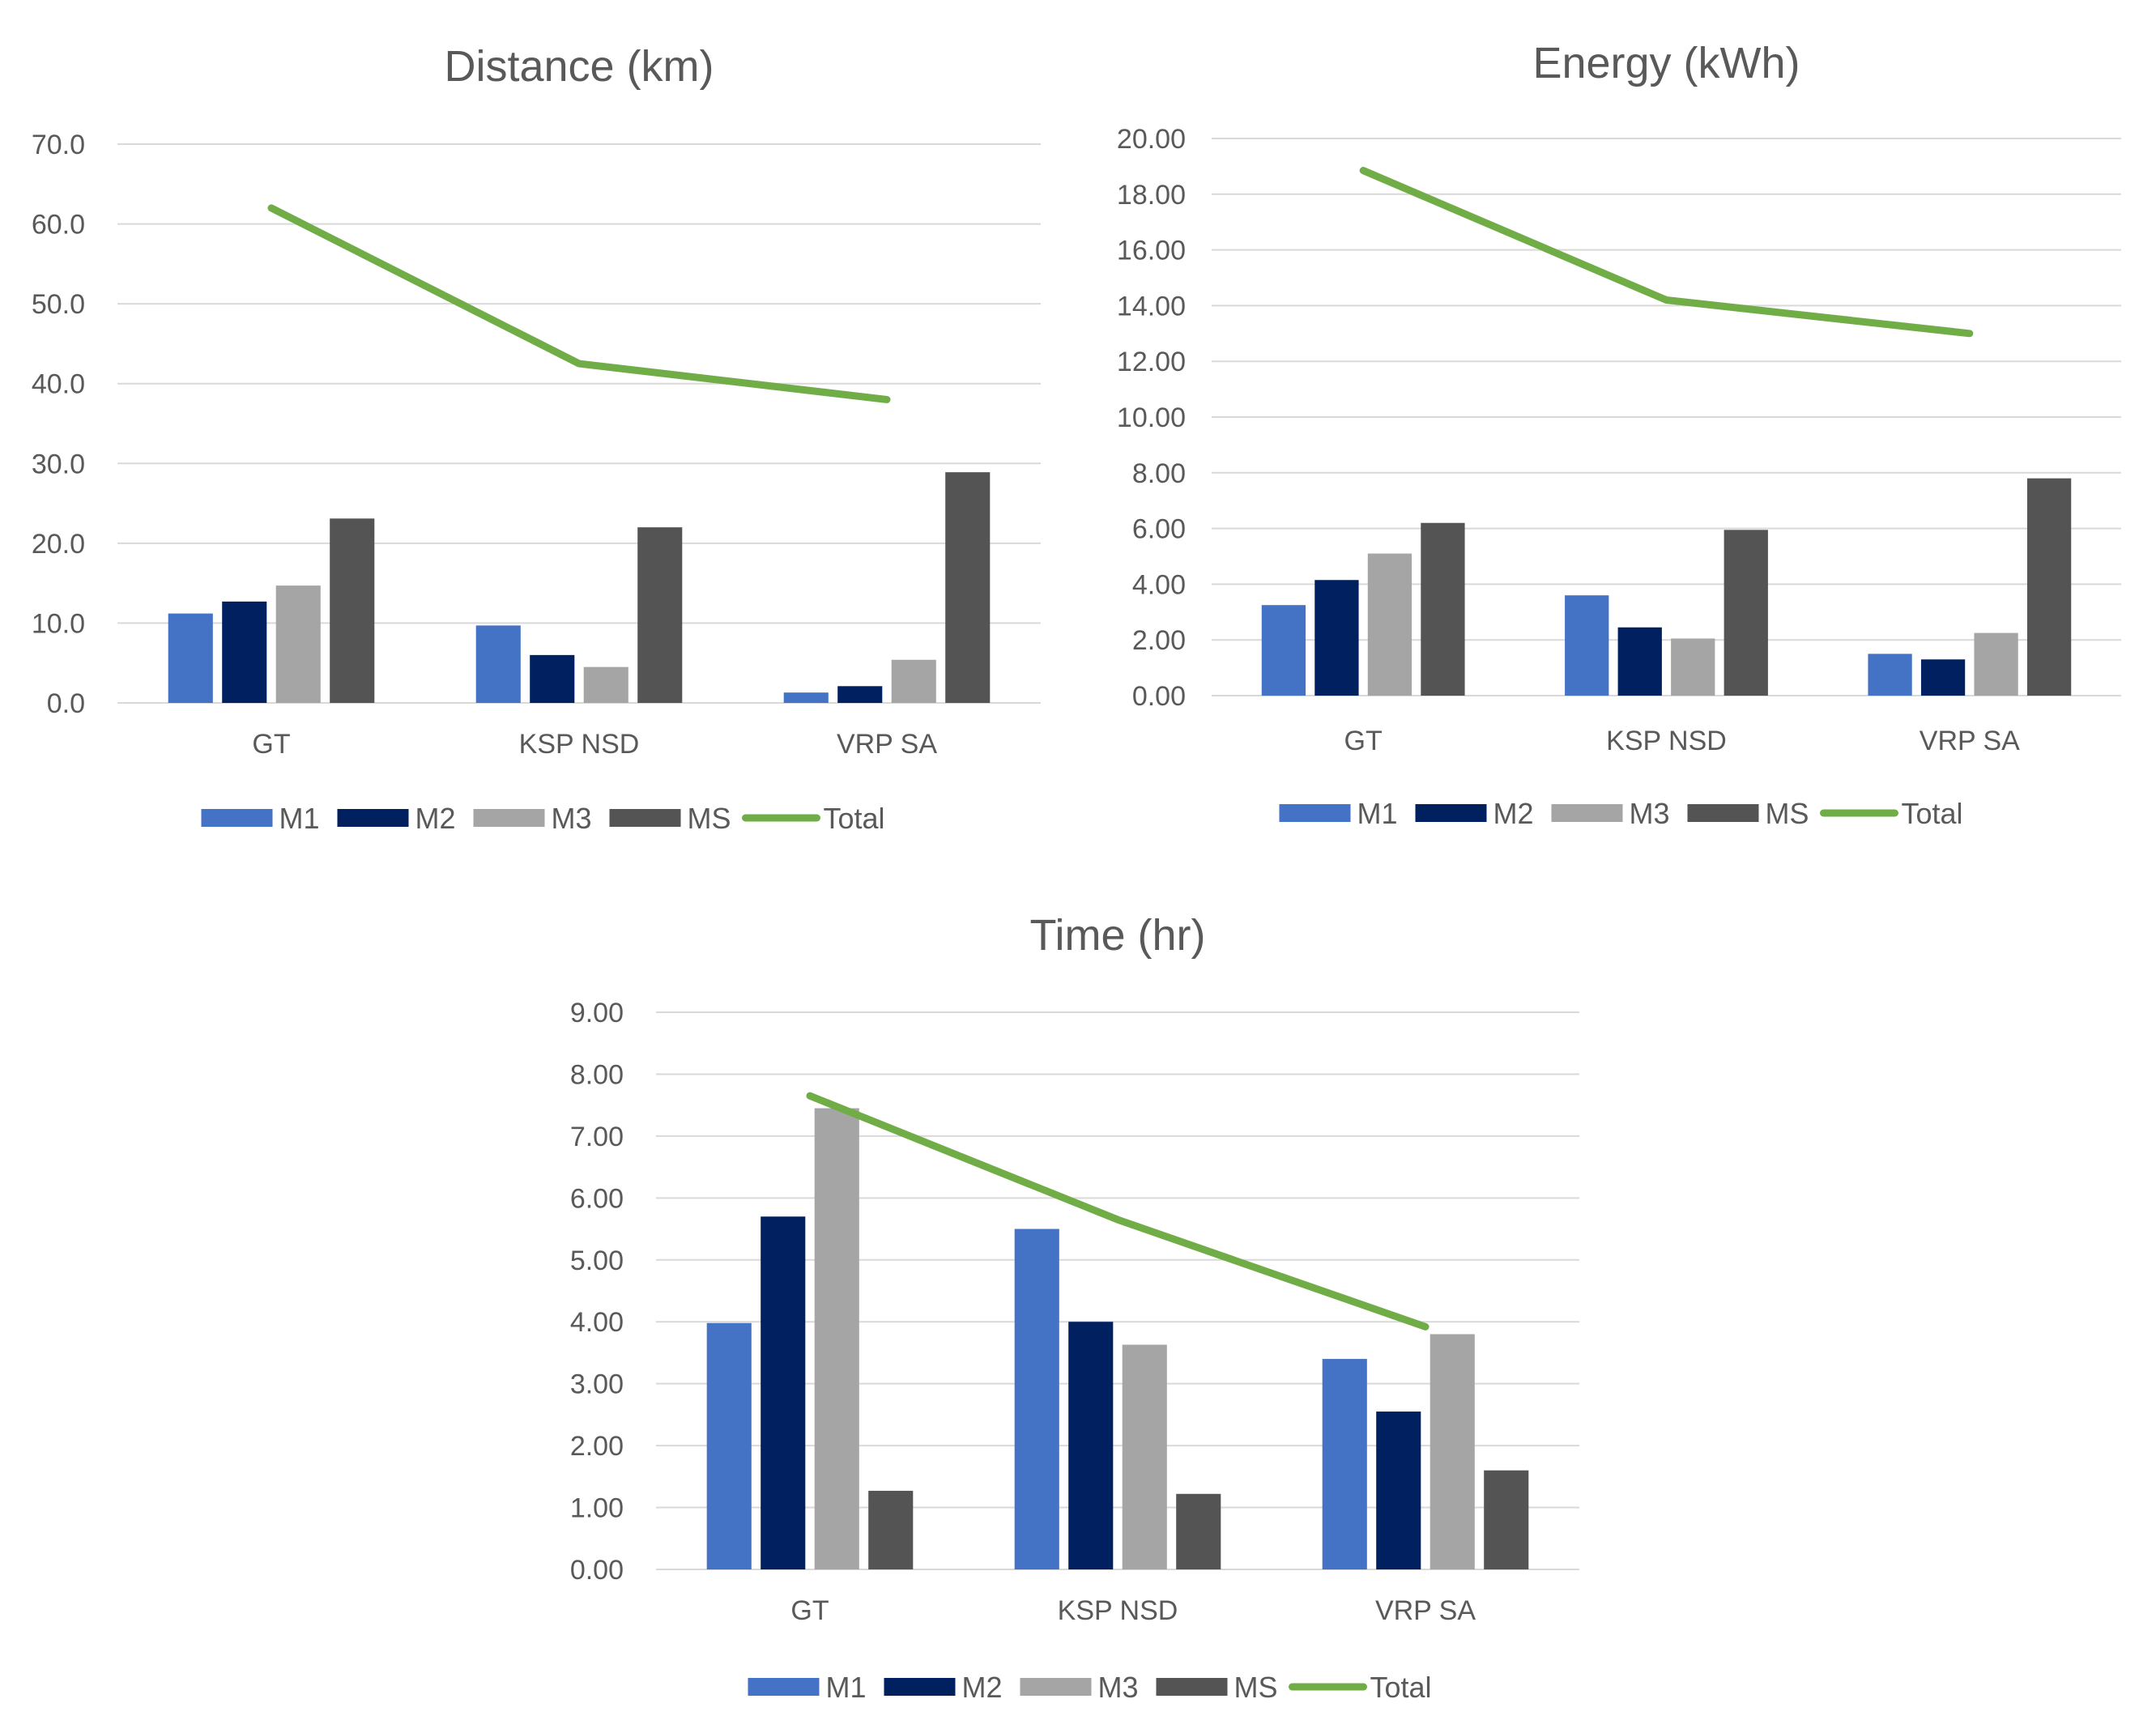 The width and height of the screenshot is (2156, 1733). Describe the element at coordinates (58, 545) in the screenshot. I see `y-tick-label: 20.0` at that location.